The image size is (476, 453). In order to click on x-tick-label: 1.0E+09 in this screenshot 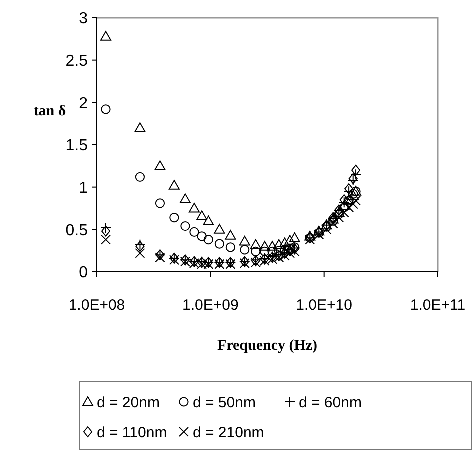, I will do `click(210, 305)`.